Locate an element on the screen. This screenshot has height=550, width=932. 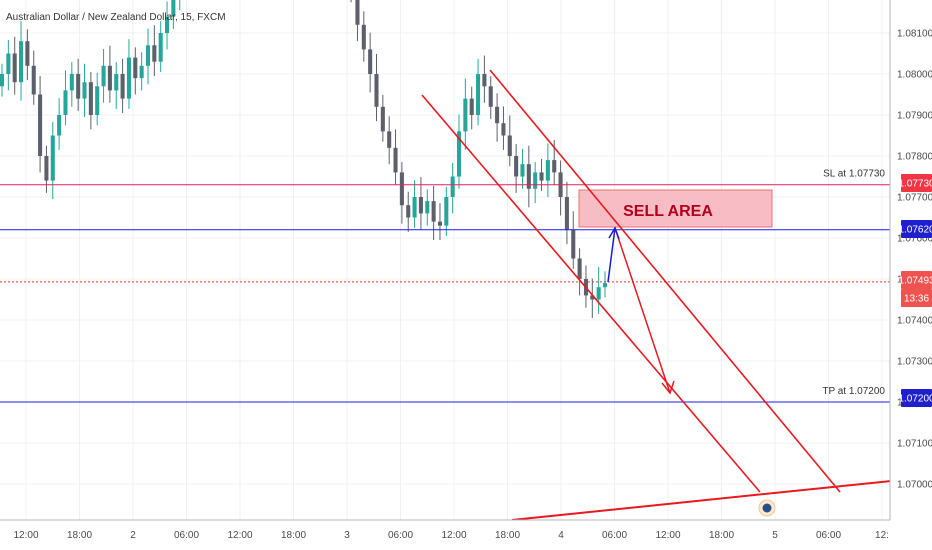
price-tag-label: 1.07493 is located at coordinates (915, 281).